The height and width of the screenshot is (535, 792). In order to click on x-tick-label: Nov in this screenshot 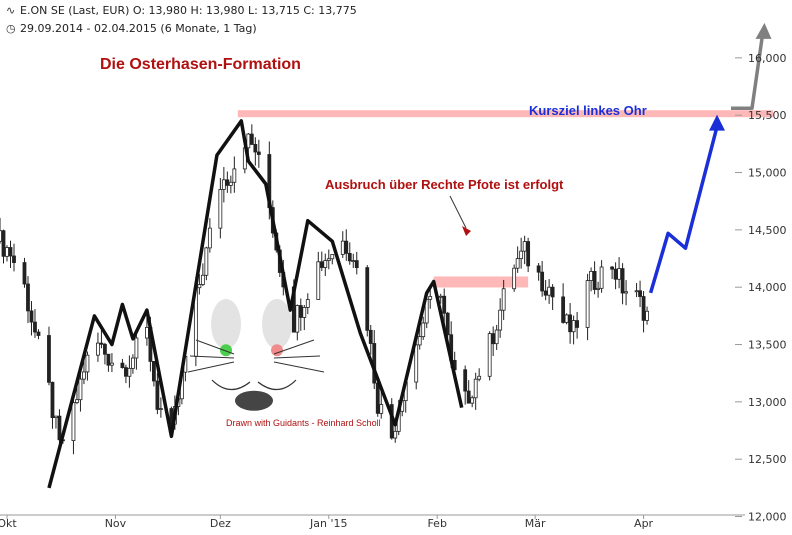, I will do `click(116, 523)`.